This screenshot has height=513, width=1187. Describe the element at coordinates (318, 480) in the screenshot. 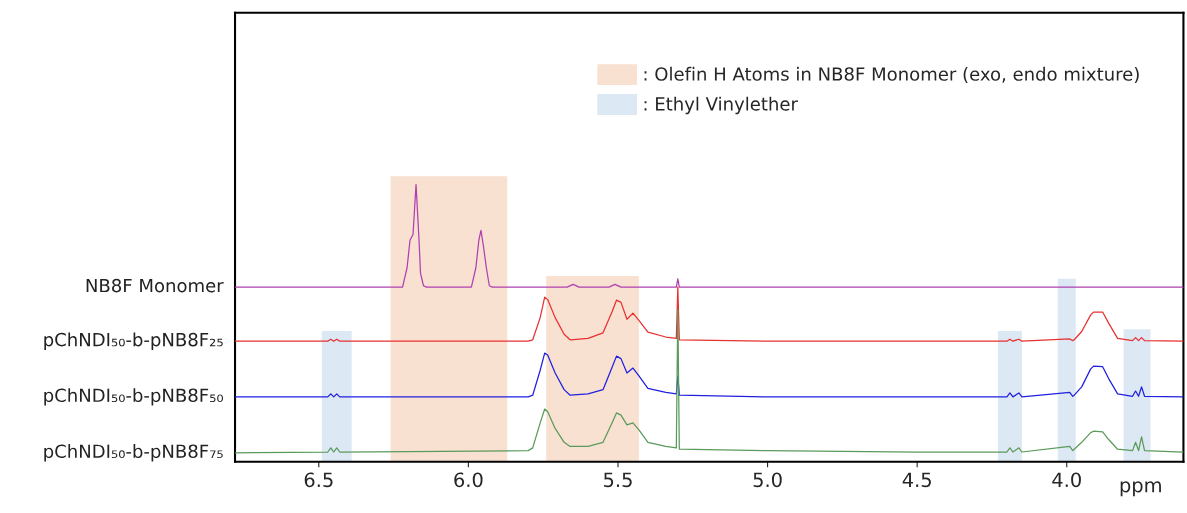

I see `x-tick-label: 6.5` at that location.